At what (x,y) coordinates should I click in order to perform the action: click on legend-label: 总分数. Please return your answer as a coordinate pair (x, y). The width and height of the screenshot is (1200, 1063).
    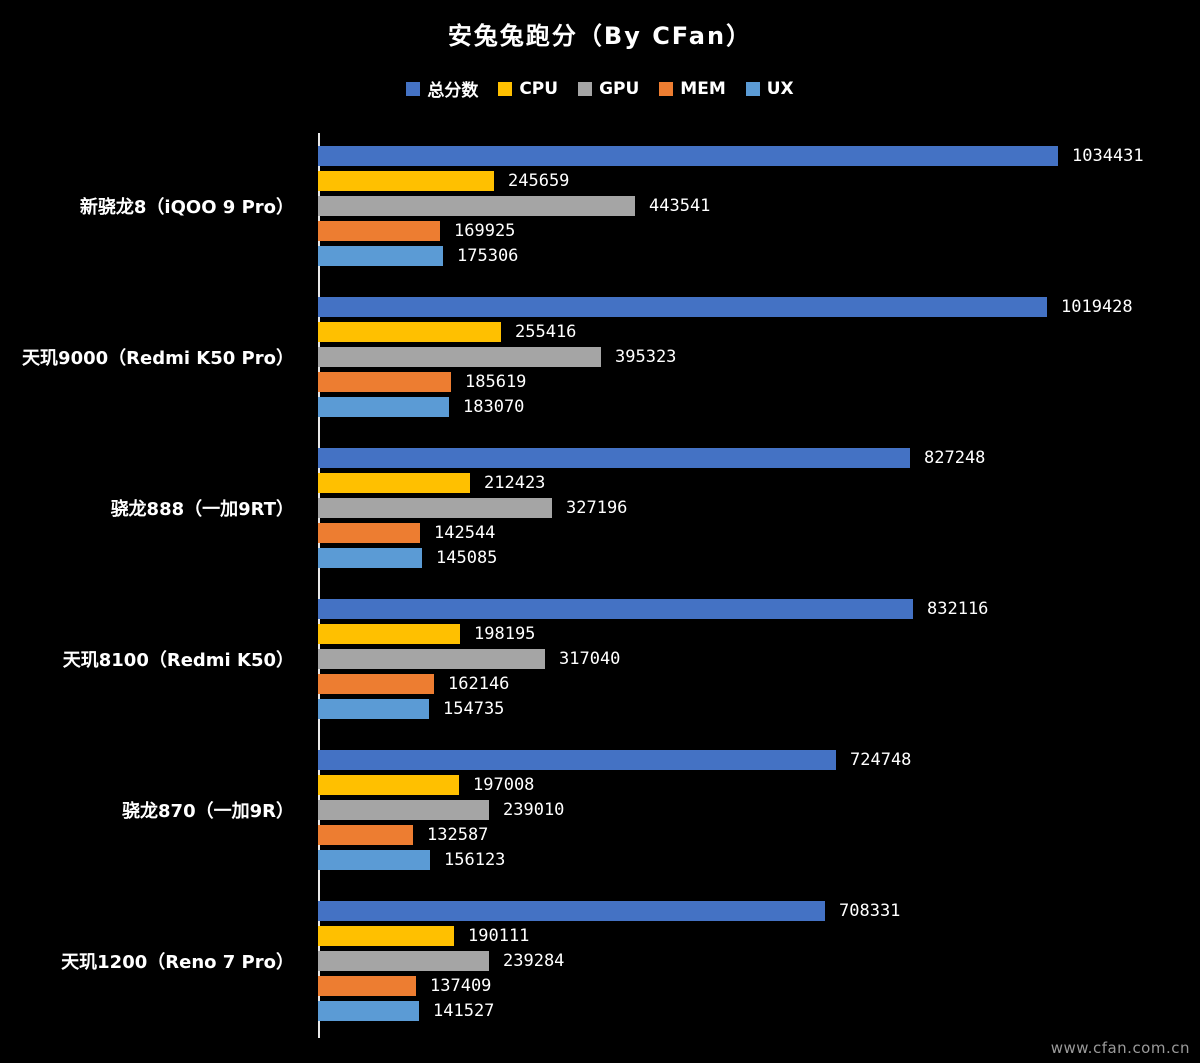
    Looking at the image, I should click on (453, 91).